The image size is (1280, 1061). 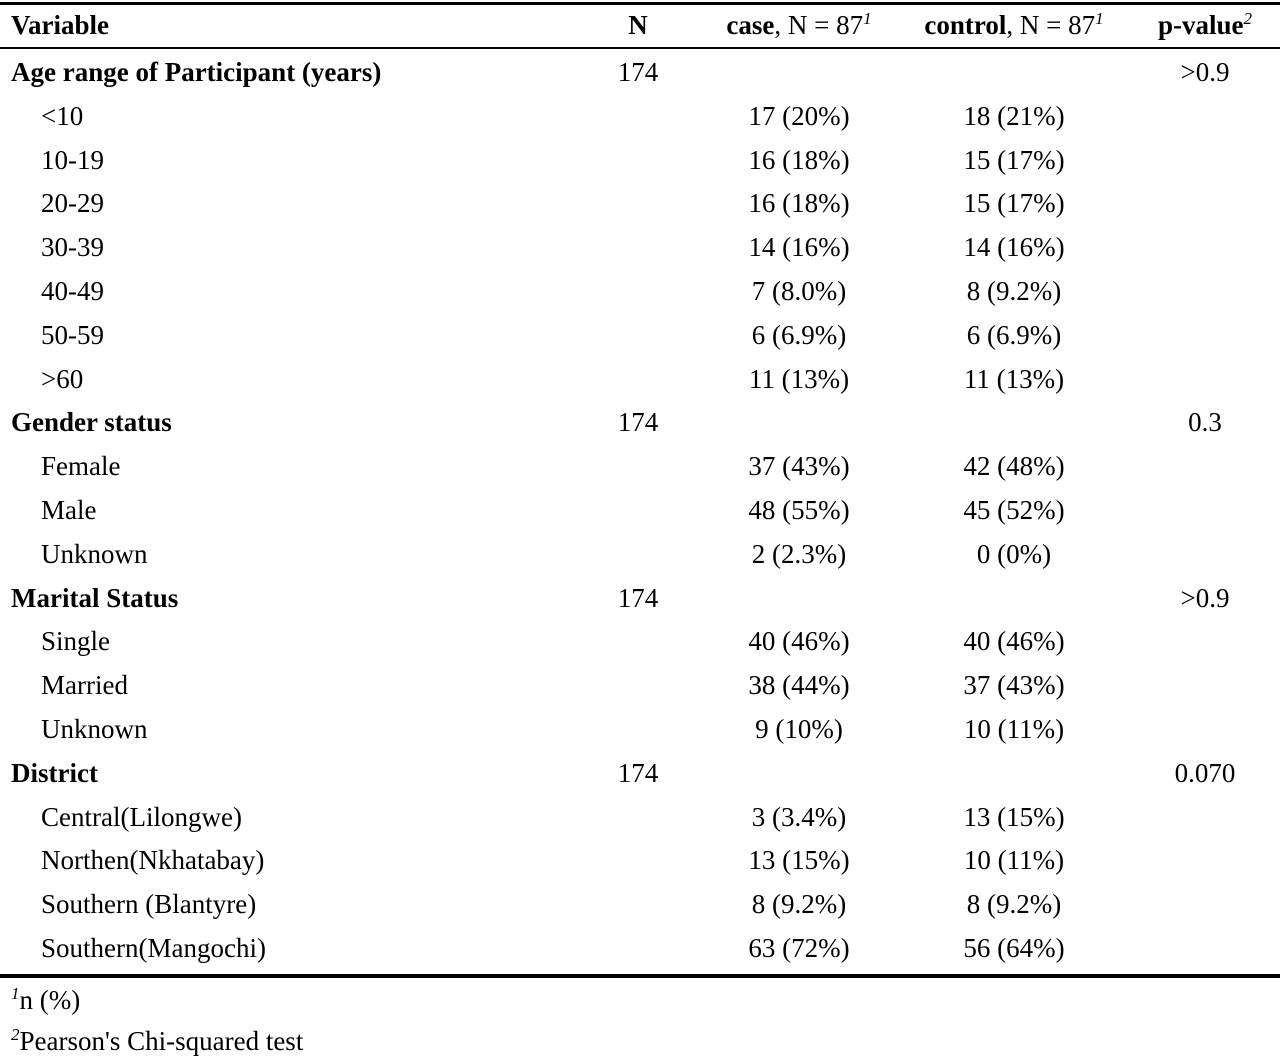 I want to click on cell-control: 6 (6.9%), so click(x=1014, y=334).